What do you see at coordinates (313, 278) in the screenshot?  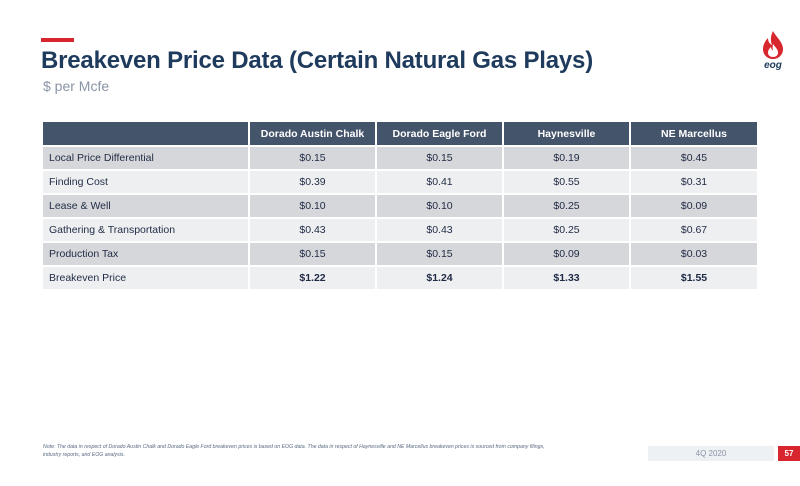 I see `table-cell: $1.22` at bounding box center [313, 278].